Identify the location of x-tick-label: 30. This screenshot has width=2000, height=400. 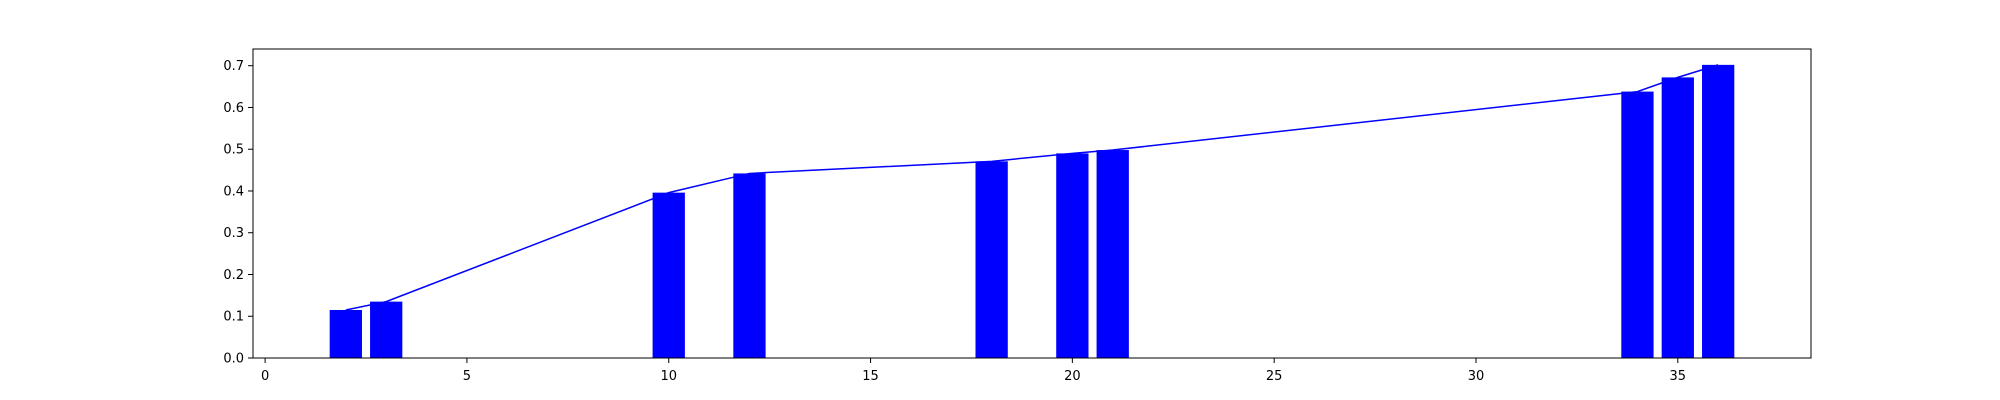
(1476, 376).